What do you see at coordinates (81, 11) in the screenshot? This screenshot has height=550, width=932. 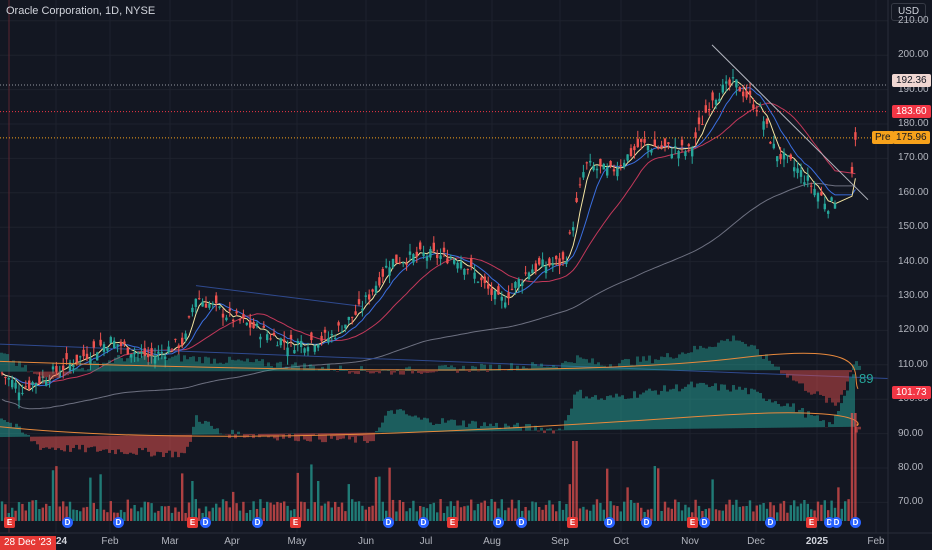 I see `symbol-title: Oracle Corporation, 1D, NYSE` at bounding box center [81, 11].